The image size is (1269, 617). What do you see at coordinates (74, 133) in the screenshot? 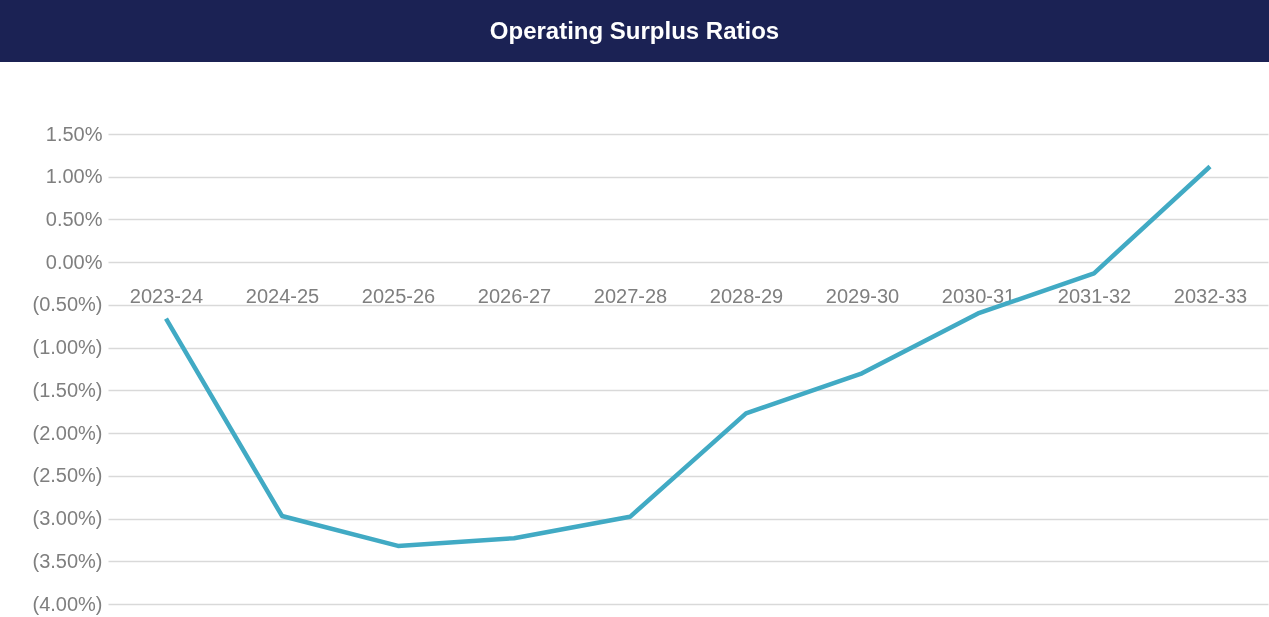
I see `y-tick-label: 1.50%` at bounding box center [74, 133].